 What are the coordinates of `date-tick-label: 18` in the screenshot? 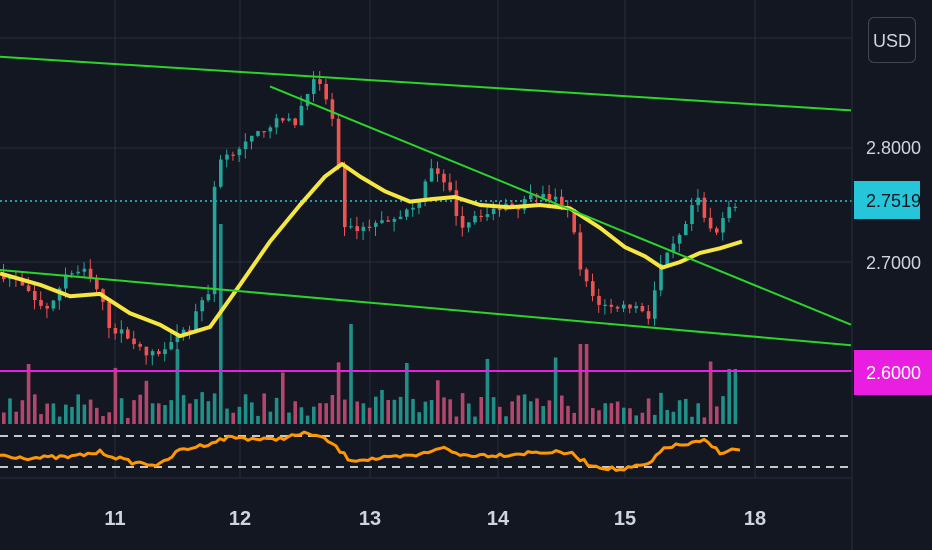 It's located at (755, 519).